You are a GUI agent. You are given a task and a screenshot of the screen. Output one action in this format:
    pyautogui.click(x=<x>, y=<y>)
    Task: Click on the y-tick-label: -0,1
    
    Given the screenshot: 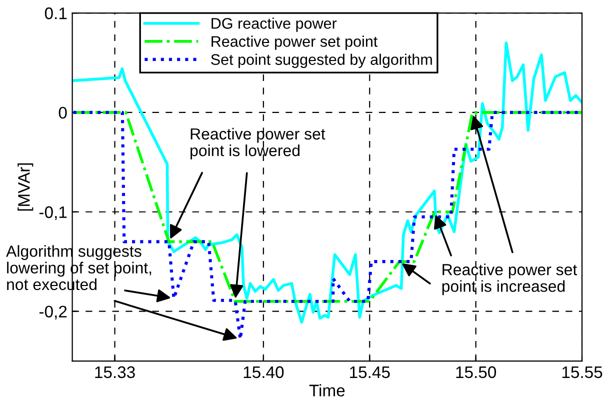 What is the action you would take?
    pyautogui.click(x=53, y=213)
    